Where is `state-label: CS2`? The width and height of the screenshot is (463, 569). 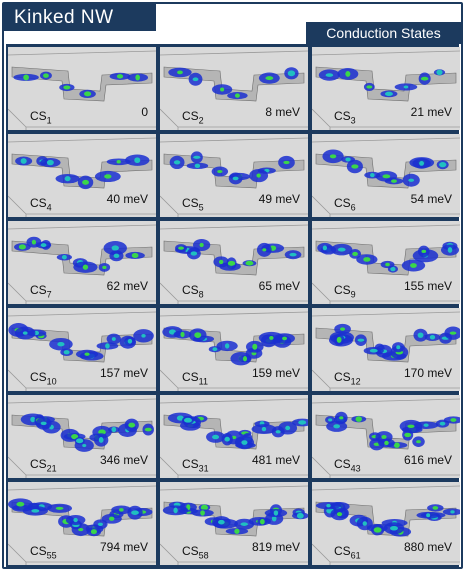 state-label: CS2 is located at coordinates (193, 117).